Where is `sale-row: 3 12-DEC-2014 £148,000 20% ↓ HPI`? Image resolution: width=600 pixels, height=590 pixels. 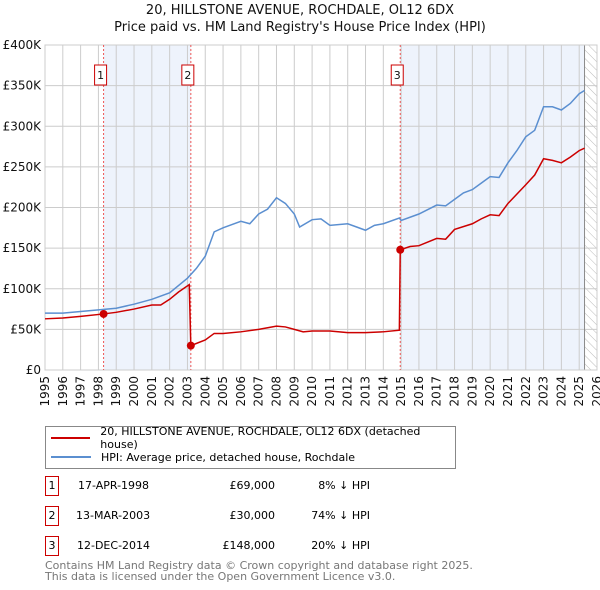 sale-row: 3 12-DEC-2014 £148,000 20% ↓ HPI is located at coordinates (245, 546).